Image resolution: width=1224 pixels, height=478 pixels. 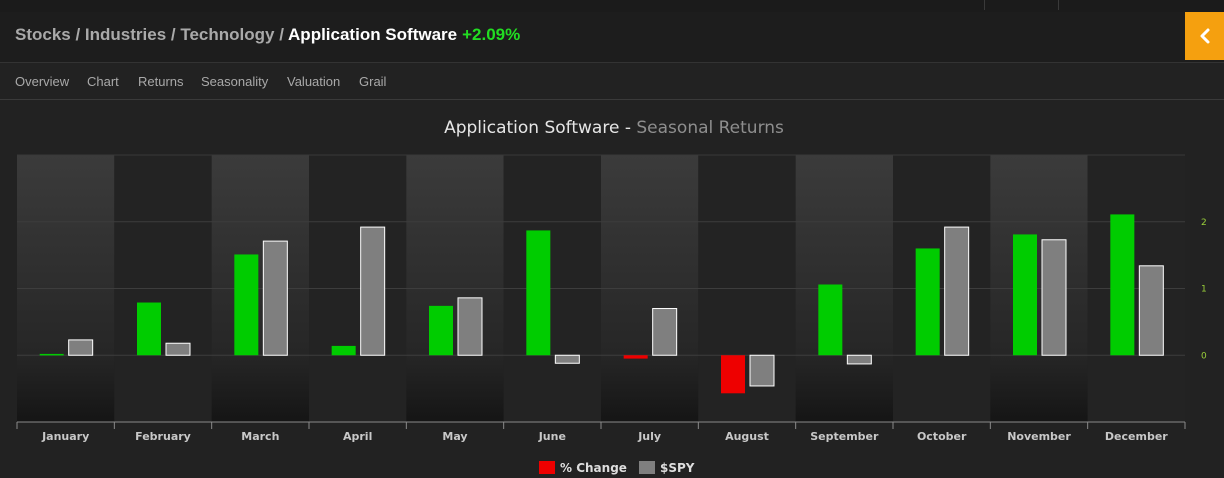 I want to click on legend-label-change: % Change, so click(x=593, y=468).